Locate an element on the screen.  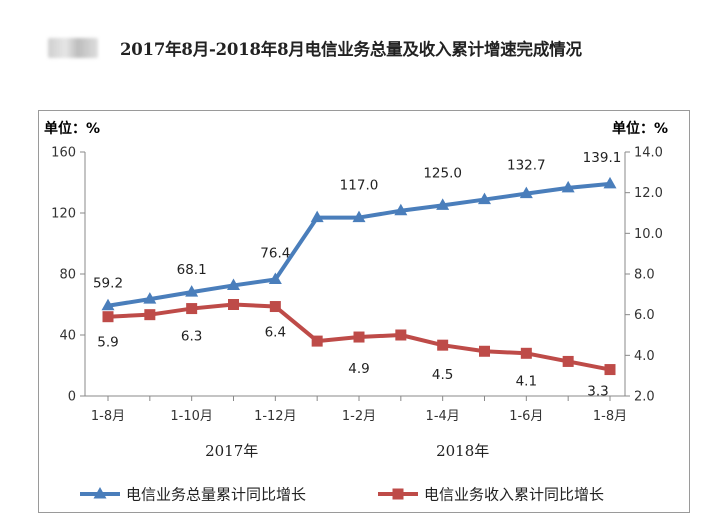
data-label: 76.4 is located at coordinates (275, 253).